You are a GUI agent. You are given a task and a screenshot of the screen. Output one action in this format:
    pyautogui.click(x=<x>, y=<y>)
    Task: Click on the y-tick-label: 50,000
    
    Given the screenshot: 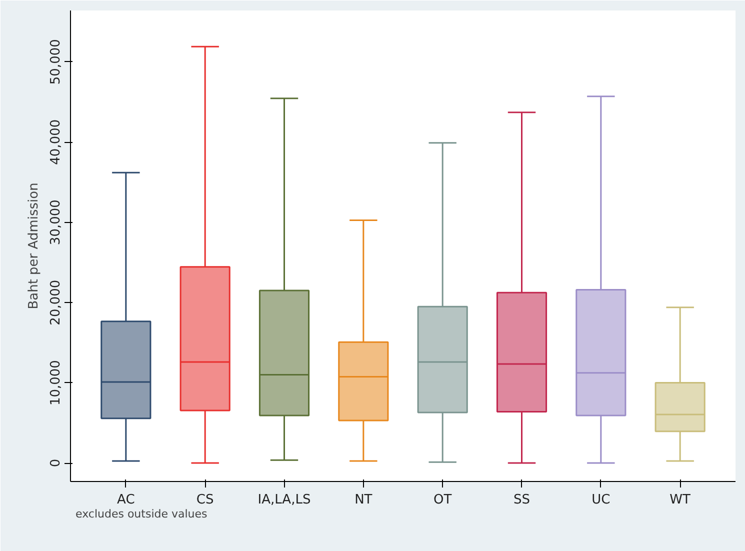 What is the action you would take?
    pyautogui.click(x=56, y=62)
    